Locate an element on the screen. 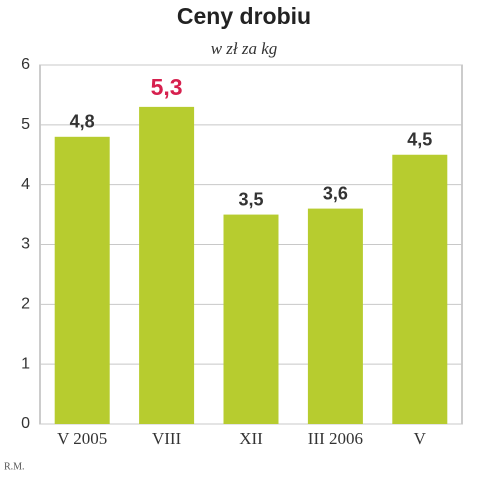  source: R.M. is located at coordinates (14, 466).